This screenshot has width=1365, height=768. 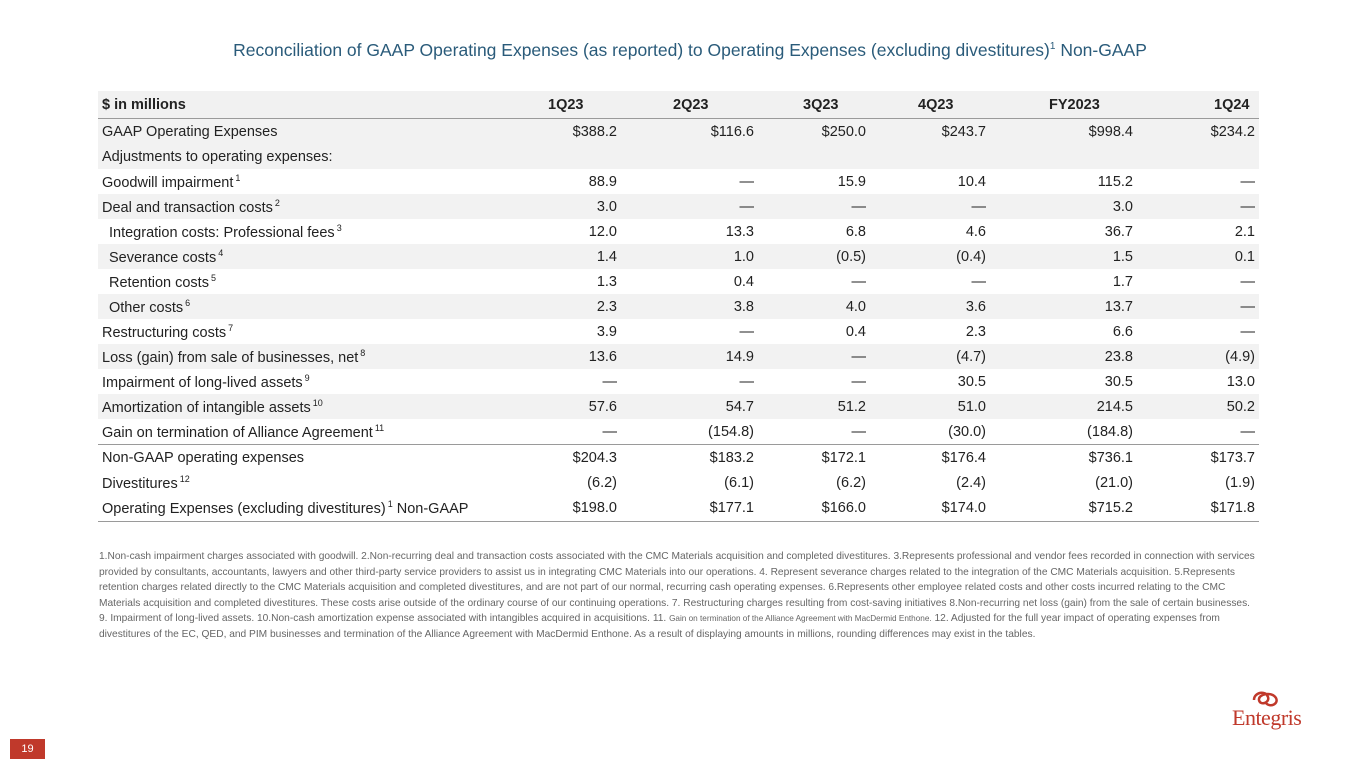 I want to click on cell-value: 3.9, so click(x=606, y=331).